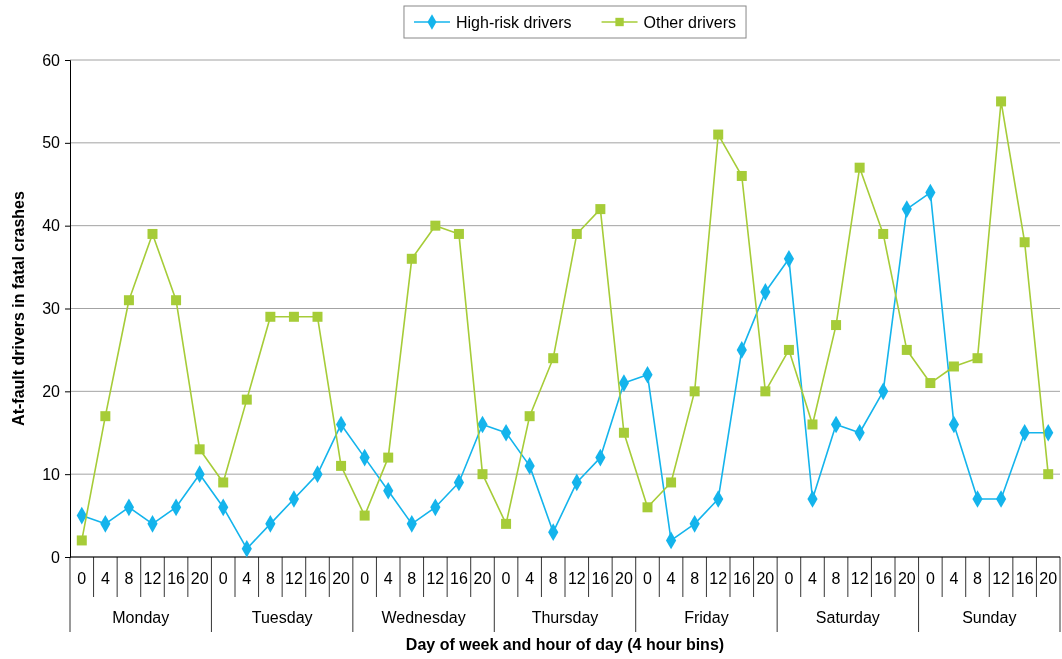  What do you see at coordinates (51, 391) in the screenshot?
I see `y-tick-label: 20` at bounding box center [51, 391].